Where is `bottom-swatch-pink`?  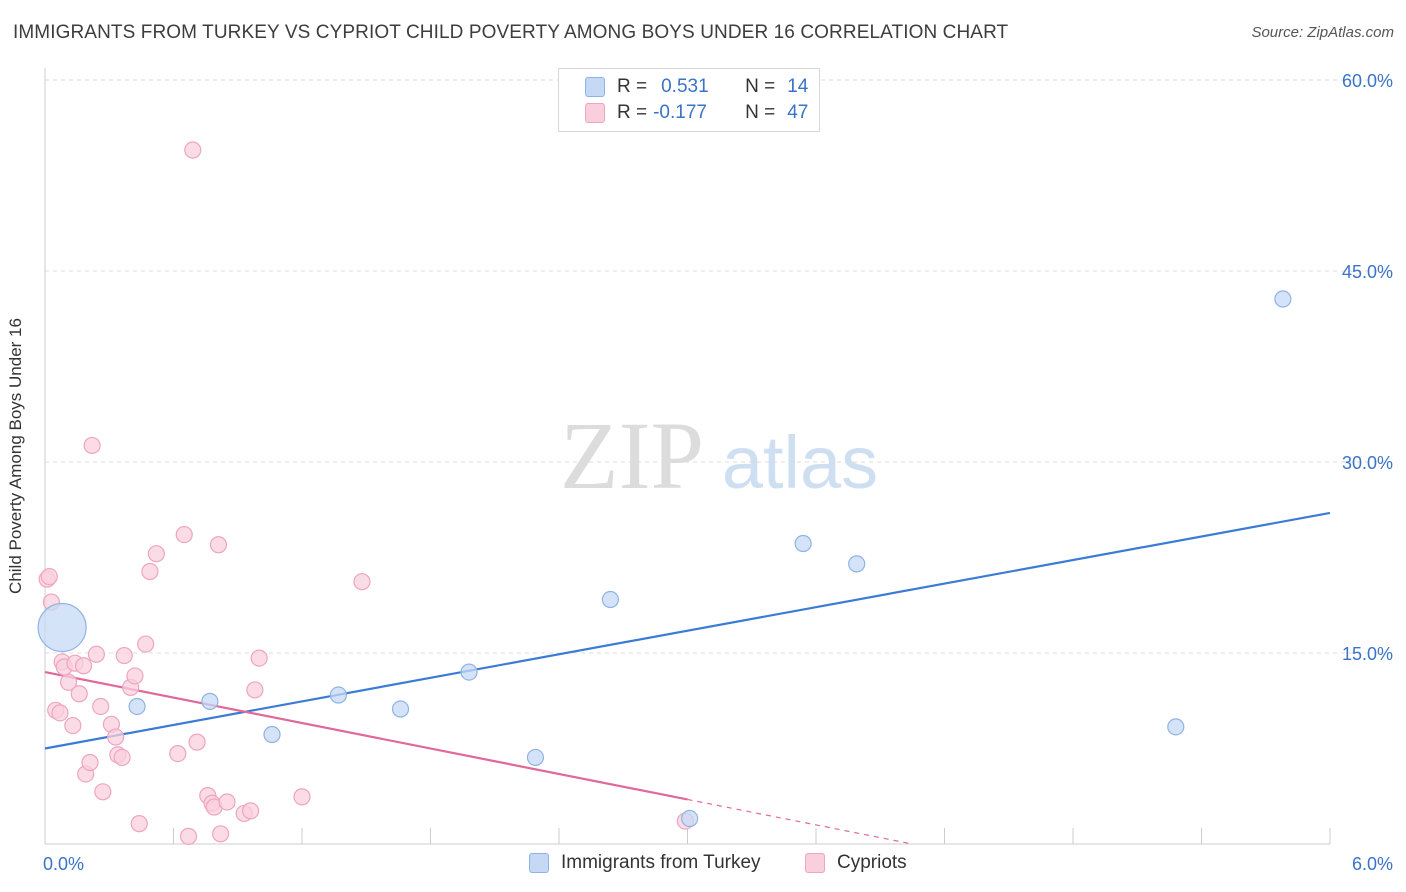 bottom-swatch-pink is located at coordinates (815, 863).